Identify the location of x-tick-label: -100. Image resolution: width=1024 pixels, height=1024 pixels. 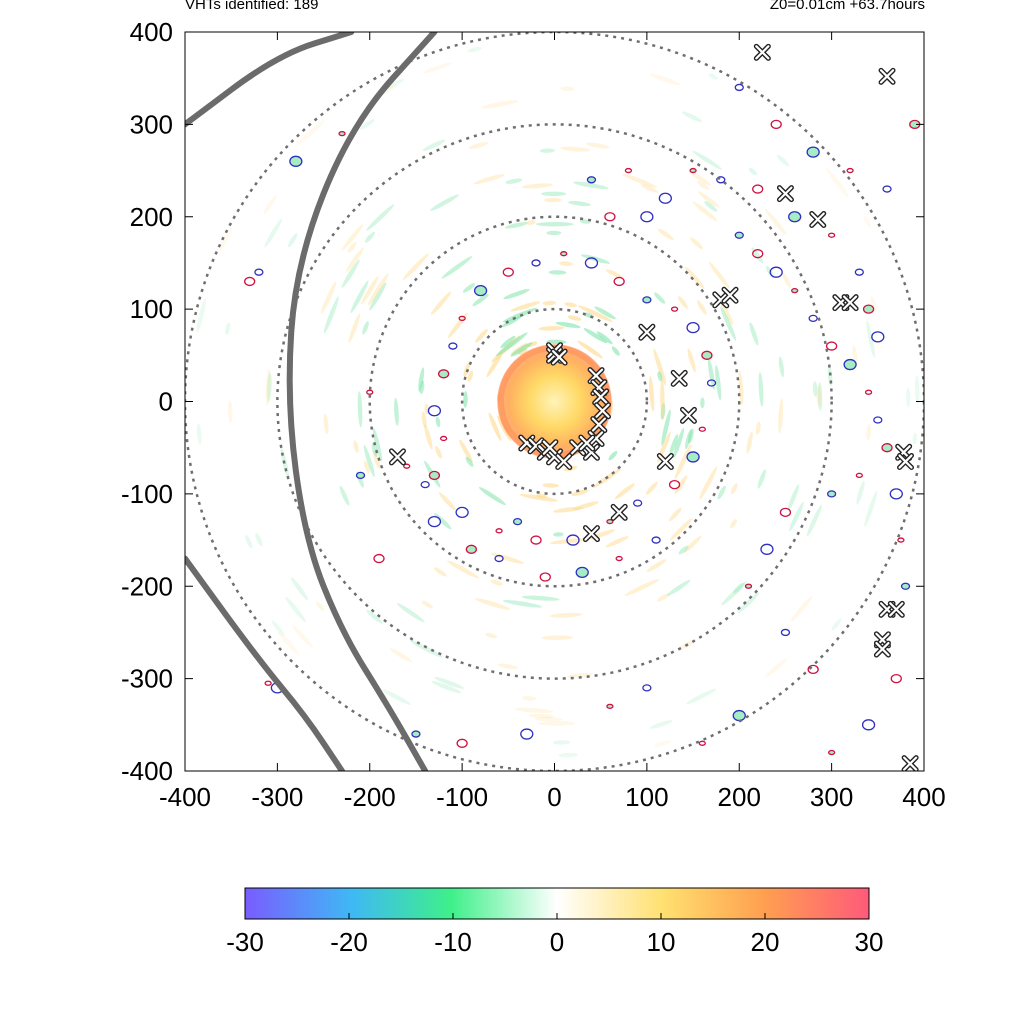
(462, 797).